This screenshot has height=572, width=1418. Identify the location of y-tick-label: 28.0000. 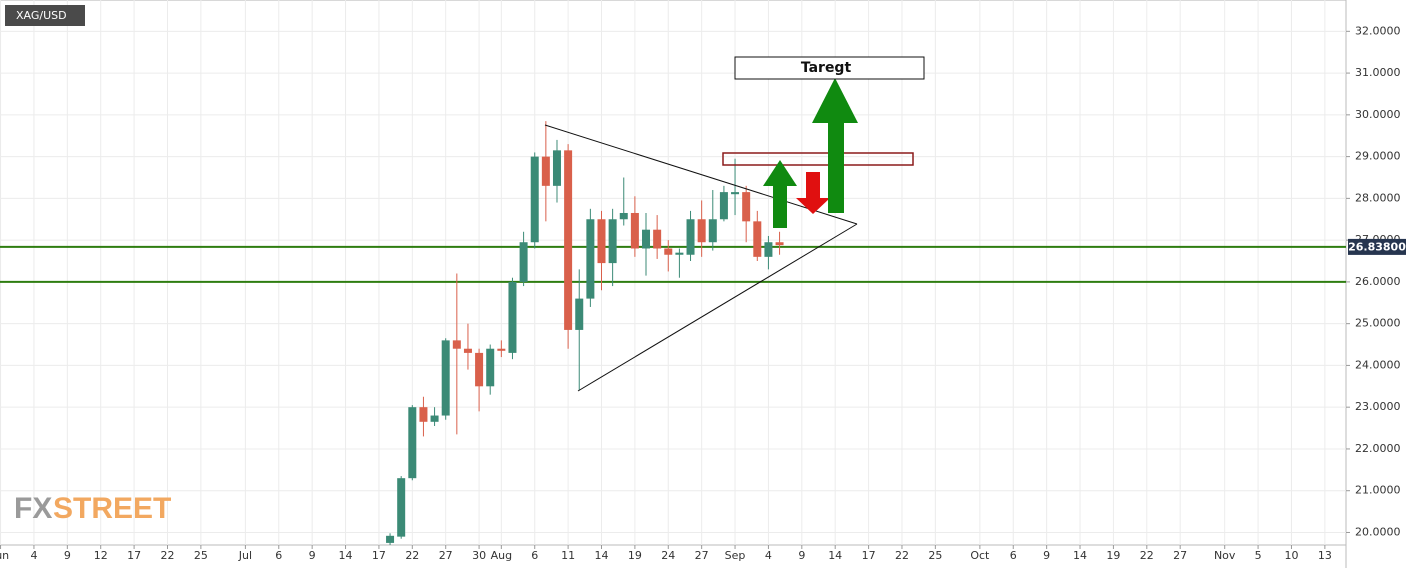
(1378, 197).